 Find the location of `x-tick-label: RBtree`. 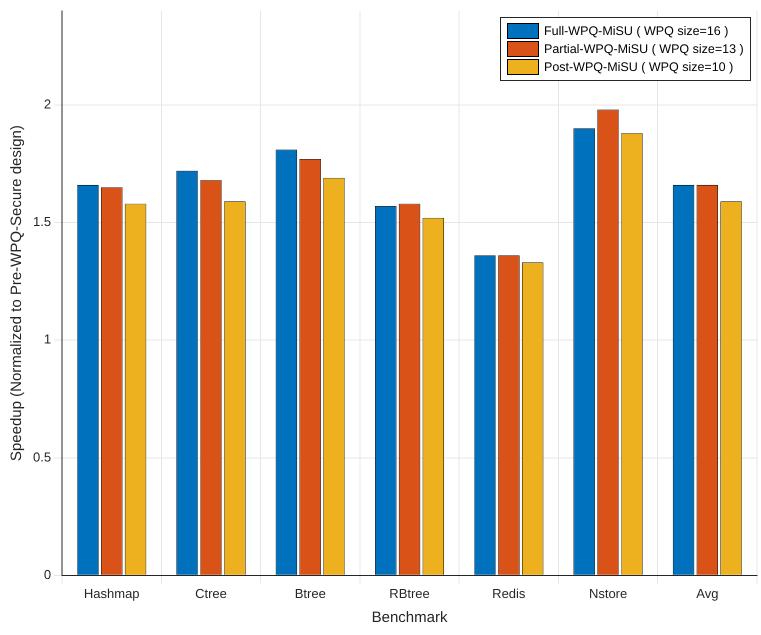

x-tick-label: RBtree is located at coordinates (409, 593).